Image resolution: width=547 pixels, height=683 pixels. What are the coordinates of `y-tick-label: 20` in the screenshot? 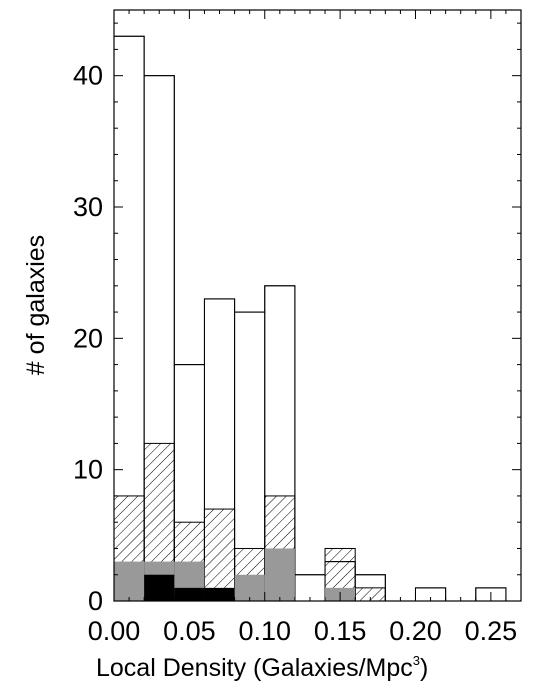 It's located at (88, 338).